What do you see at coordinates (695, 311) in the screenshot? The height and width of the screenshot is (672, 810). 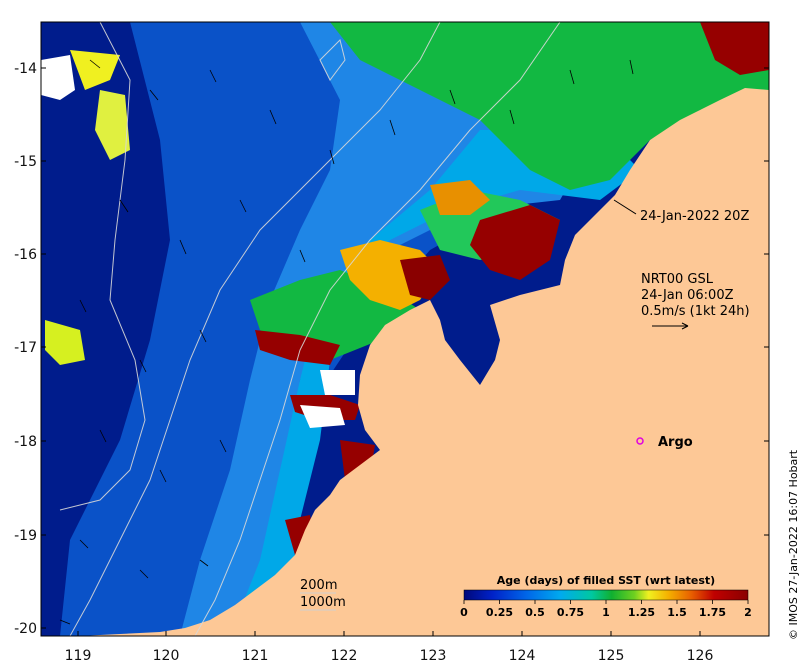 I see `velocity-scale-label: 0.5m/s (1kt 24h)` at bounding box center [695, 311].